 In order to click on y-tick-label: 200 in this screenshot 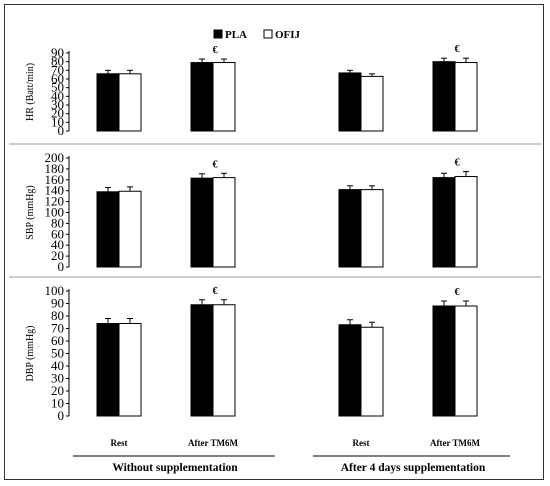, I will do `click(55, 157)`.